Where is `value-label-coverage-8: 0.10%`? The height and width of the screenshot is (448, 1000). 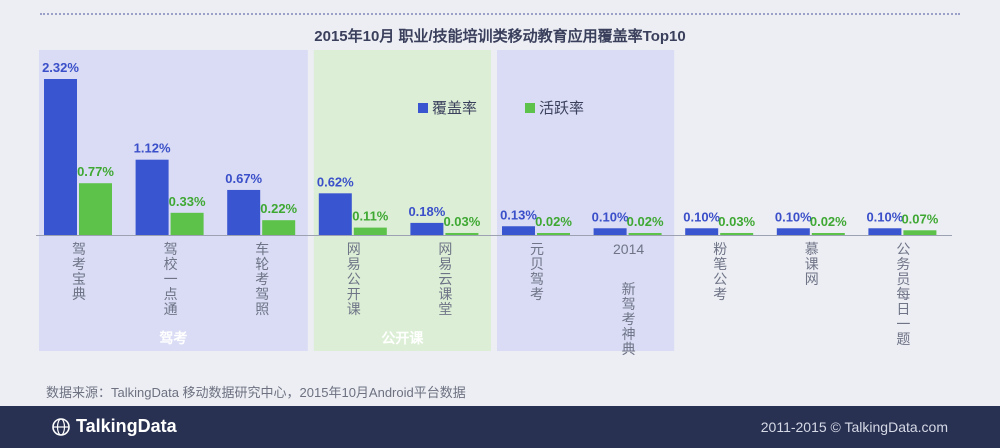
value-label-coverage-8: 0.10% is located at coordinates (793, 216).